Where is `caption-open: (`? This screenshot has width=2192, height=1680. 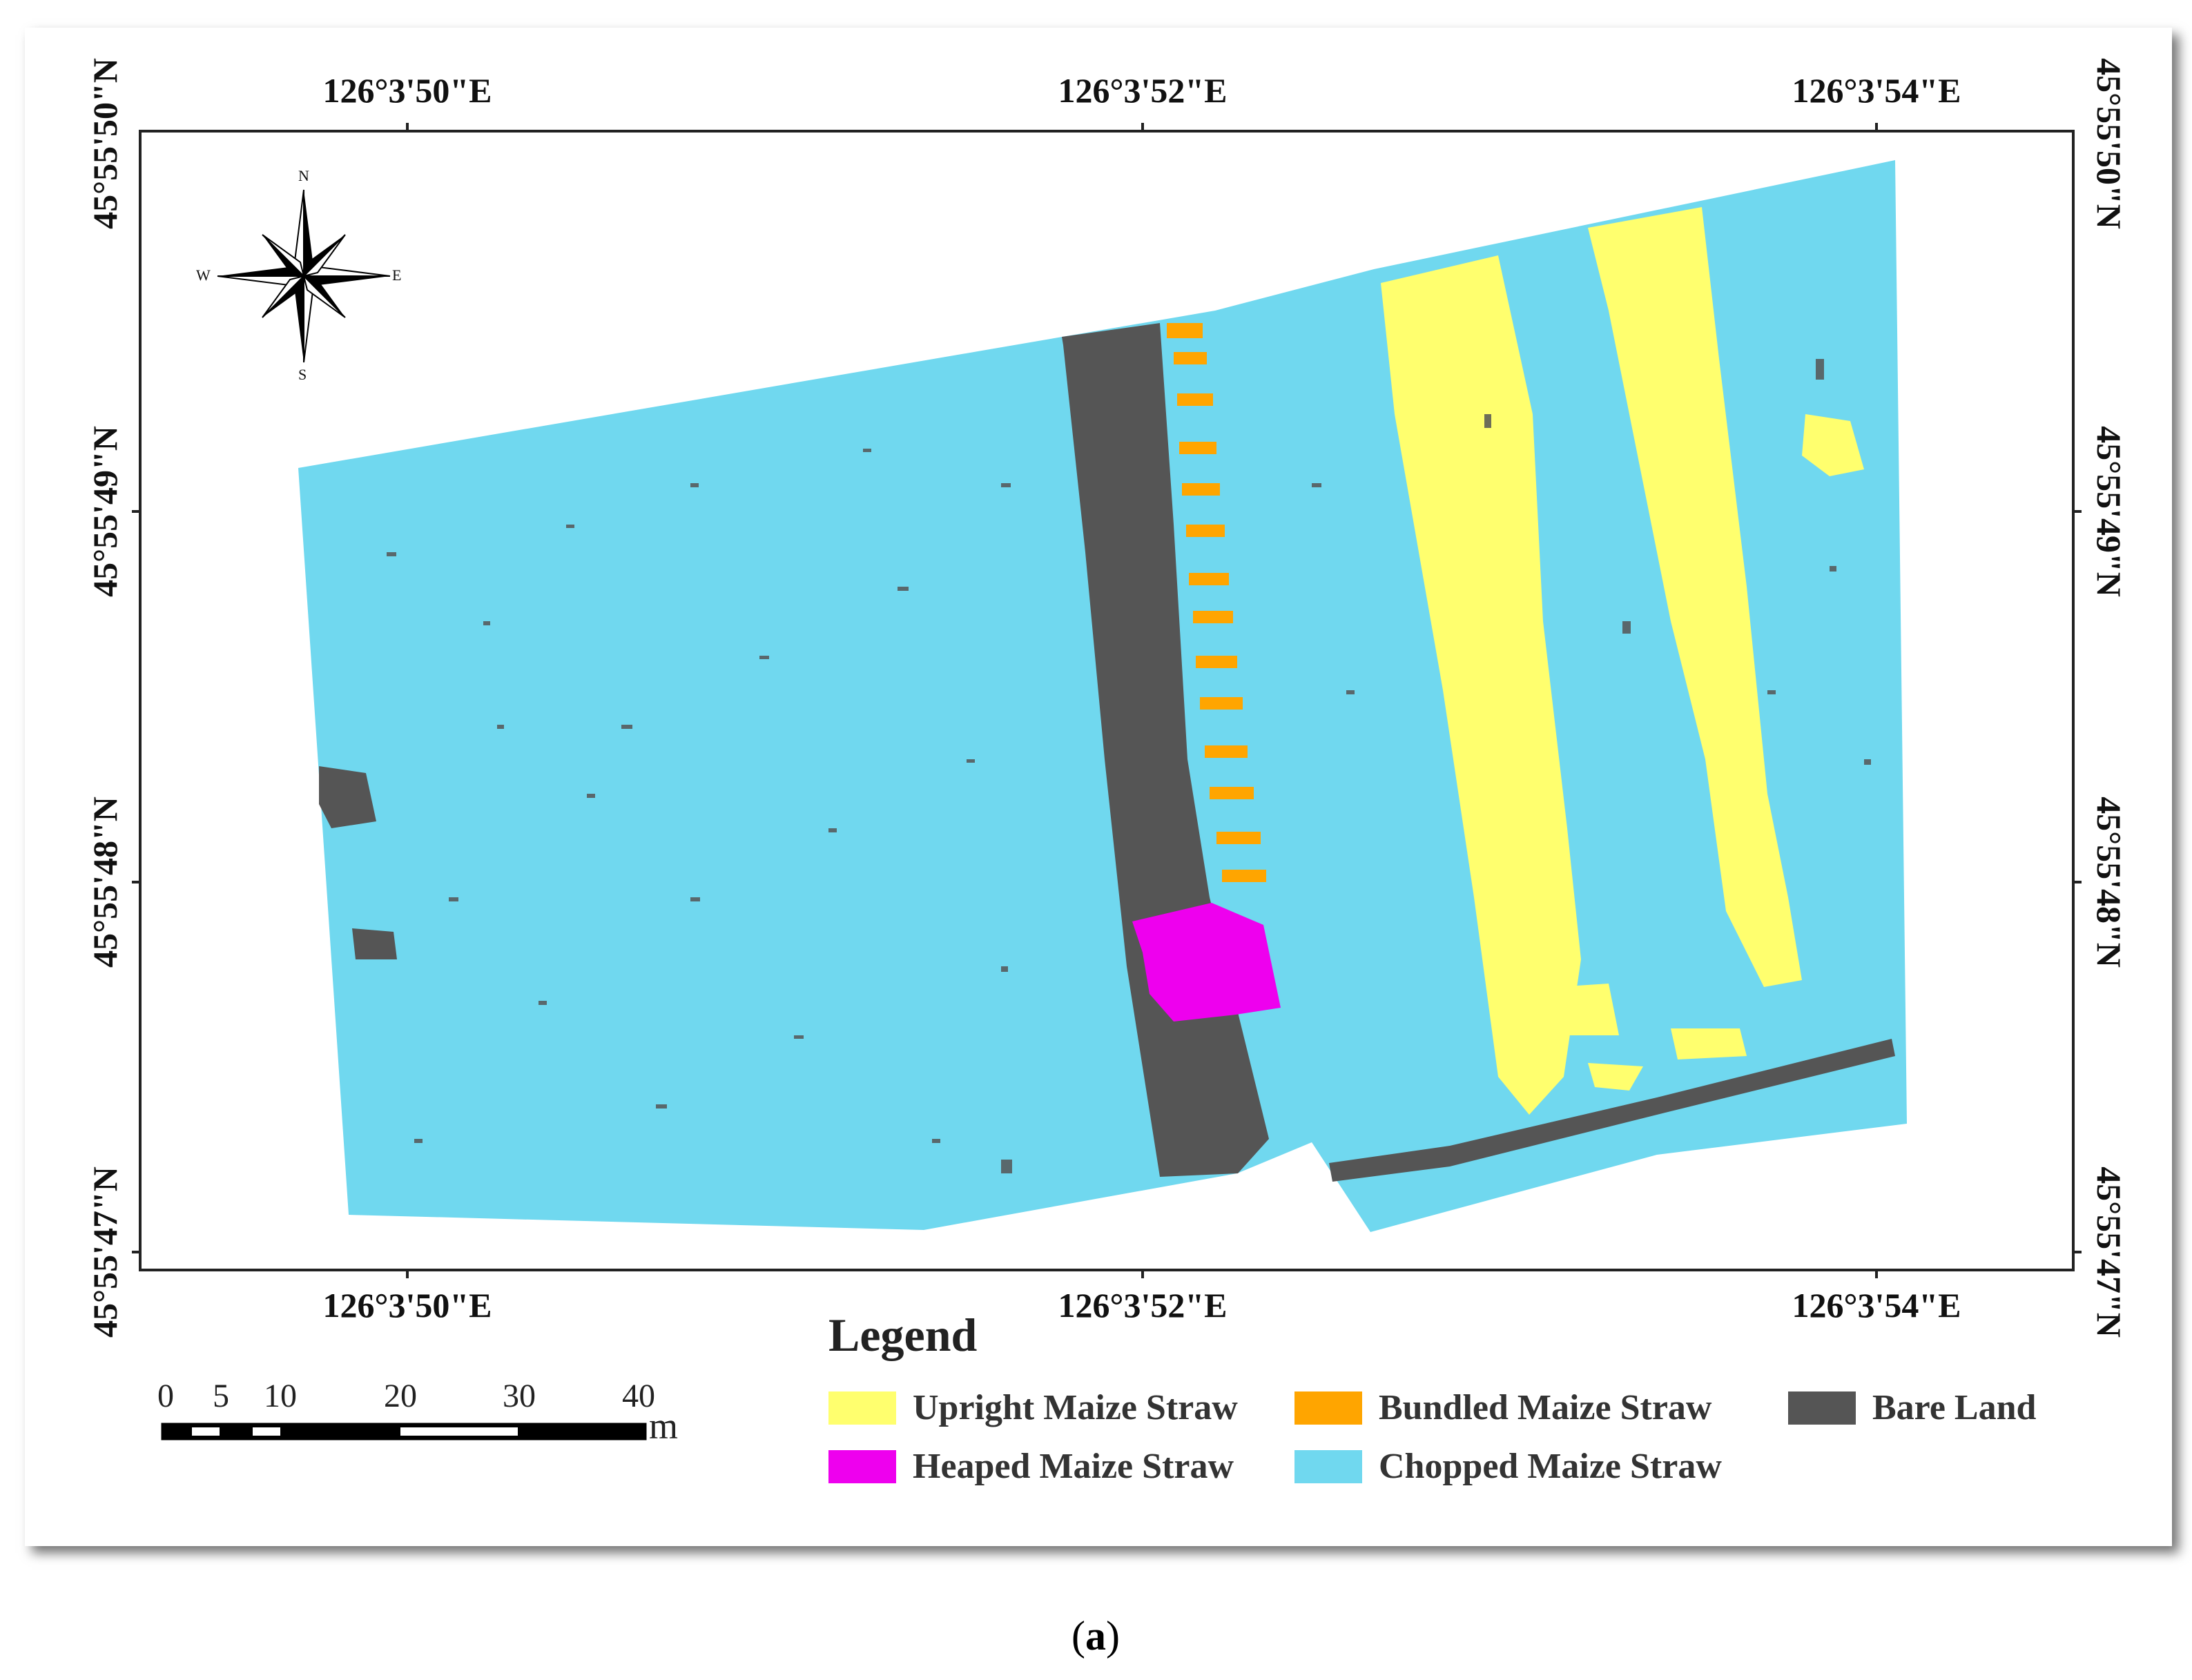 caption-open: ( is located at coordinates (1078, 1636).